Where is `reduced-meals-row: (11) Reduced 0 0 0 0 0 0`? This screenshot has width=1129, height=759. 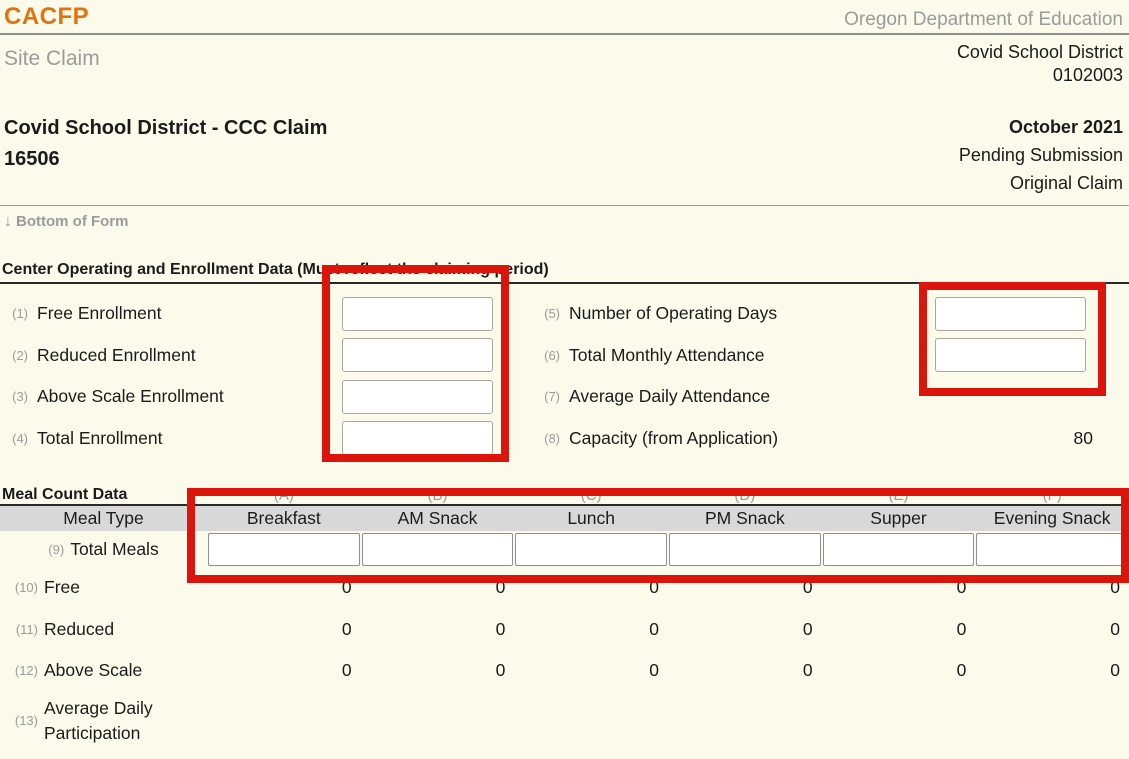
reduced-meals-row: (11) Reduced 0 0 0 0 0 0 is located at coordinates (564, 630).